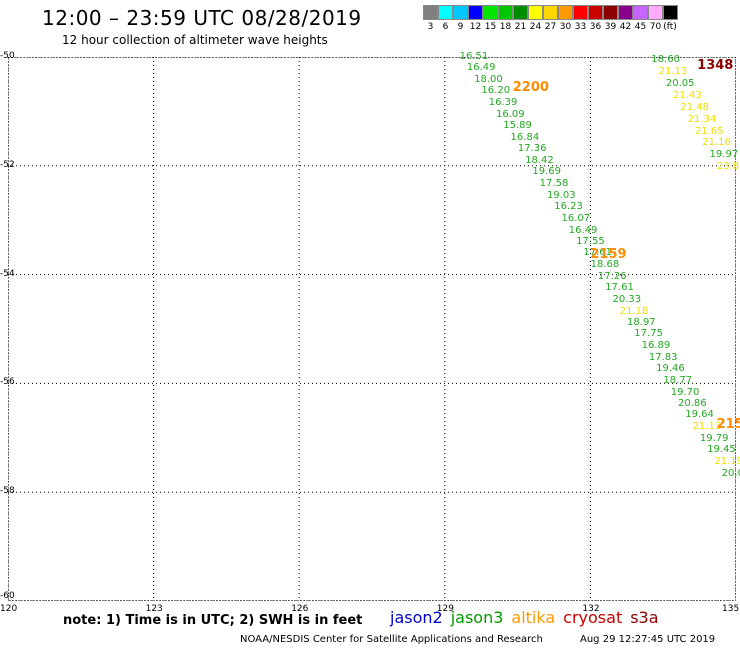  Describe the element at coordinates (612, 276) in the screenshot. I see `wave-height-value: 17.26` at that location.